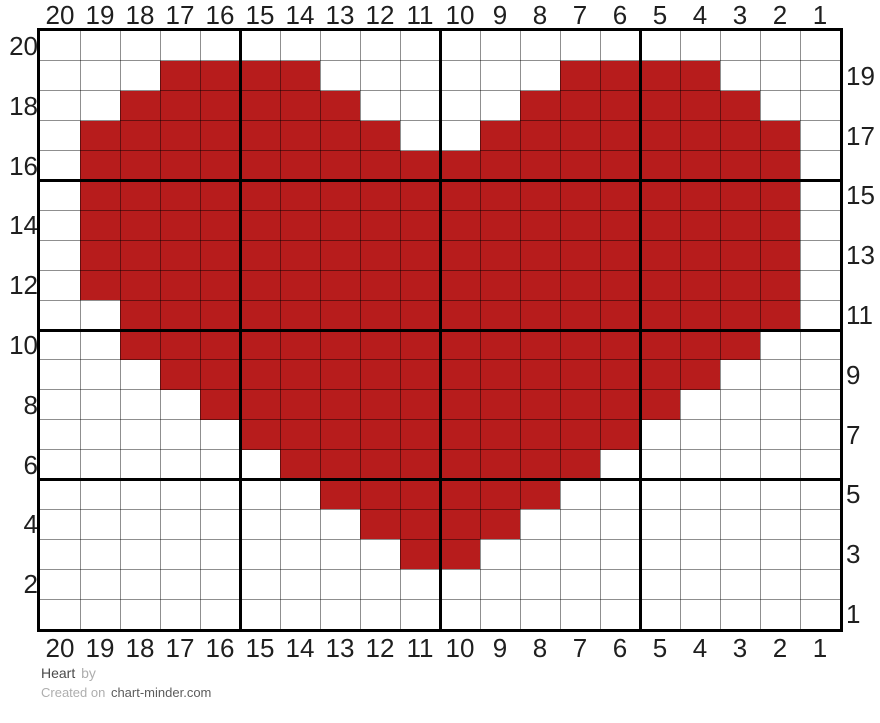  Describe the element at coordinates (100, 648) in the screenshot. I see `column-label-bottom: 19` at that location.